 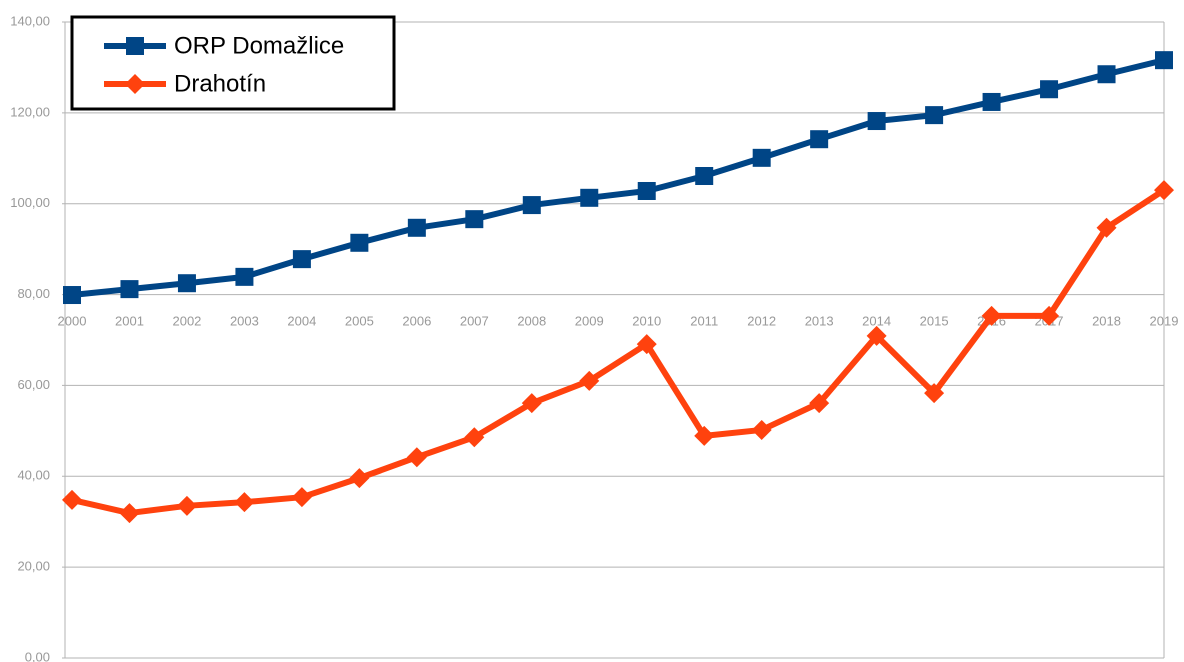 I want to click on x-tick-label: 2018, so click(x=1106, y=320).